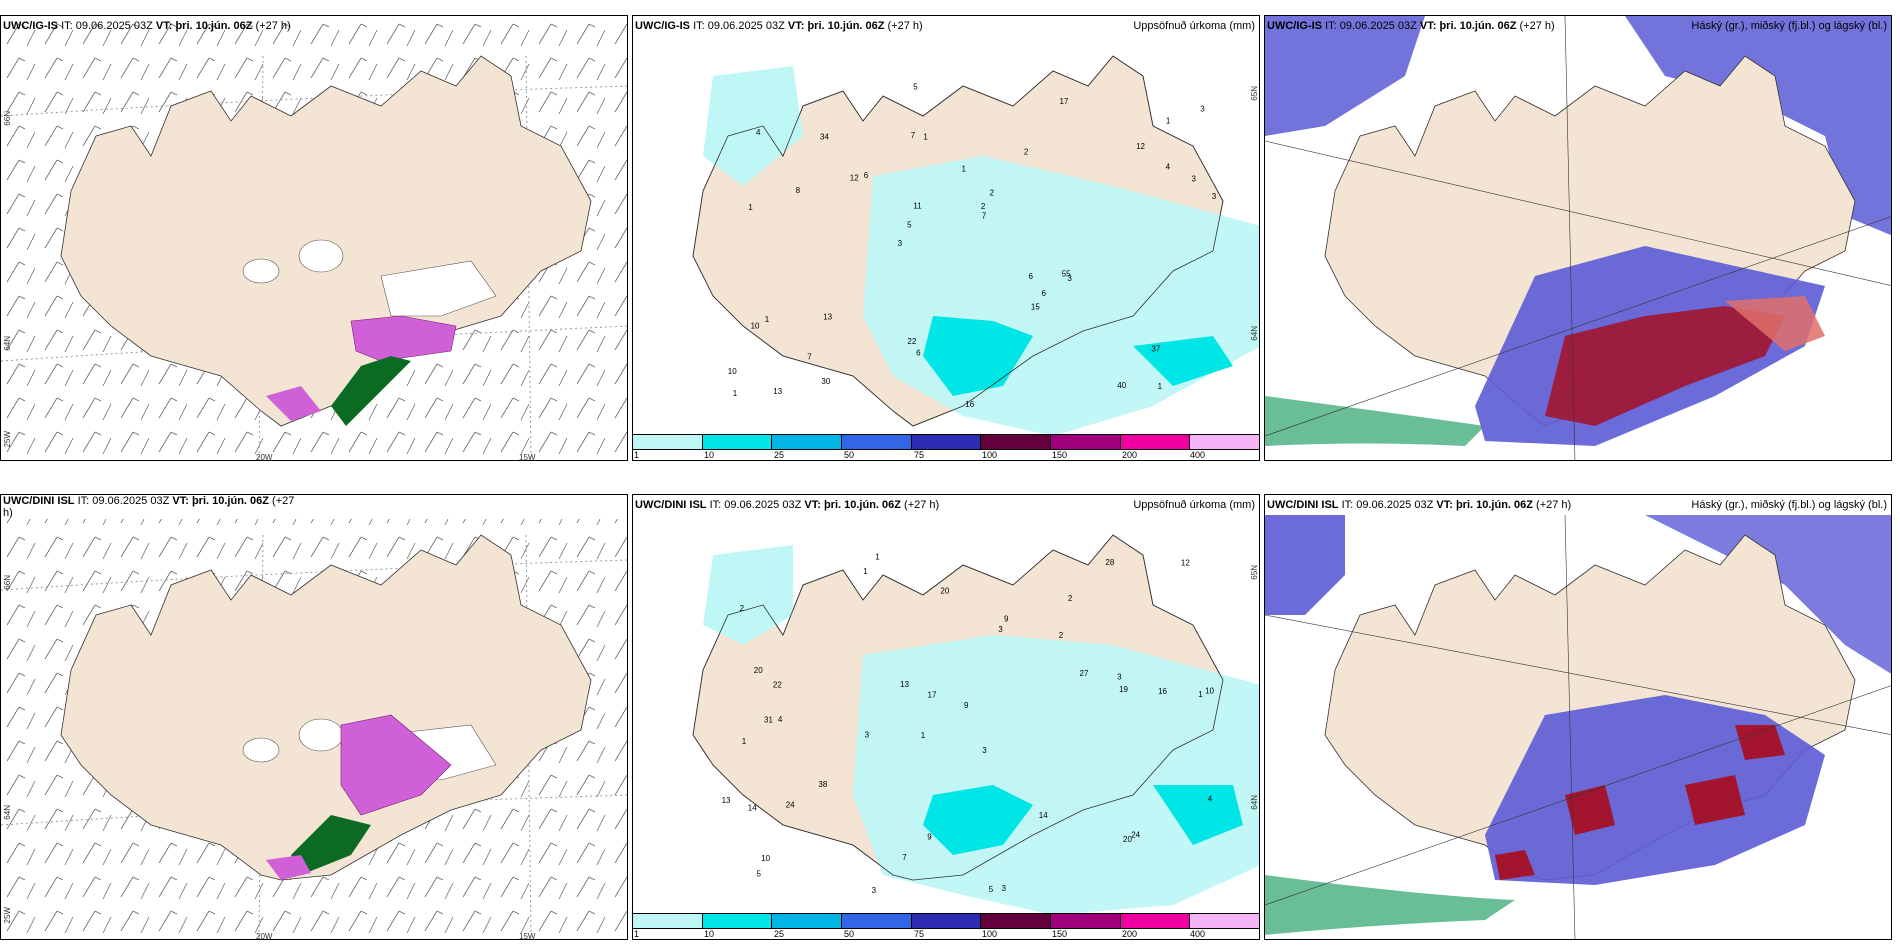 Image resolution: width=1900 pixels, height=950 pixels. What do you see at coordinates (1130, 934) in the screenshot?
I see `legend-tick: 200` at bounding box center [1130, 934].